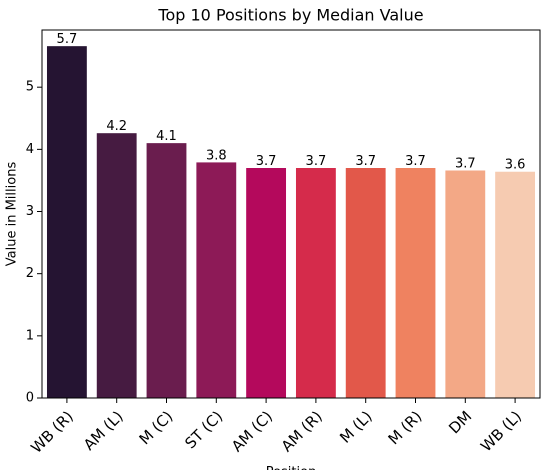 This screenshot has height=470, width=560. What do you see at coordinates (30, 87) in the screenshot?
I see `y-tick-label: 5` at bounding box center [30, 87].